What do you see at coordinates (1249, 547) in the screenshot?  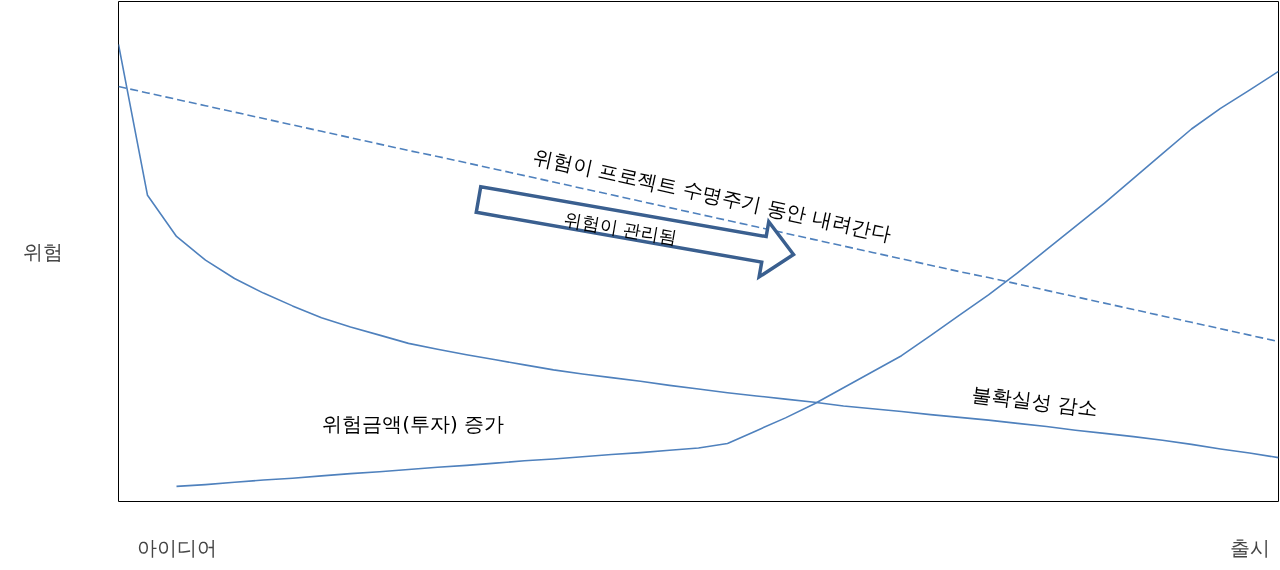 I see `x-tick-label: 출시` at bounding box center [1249, 547].